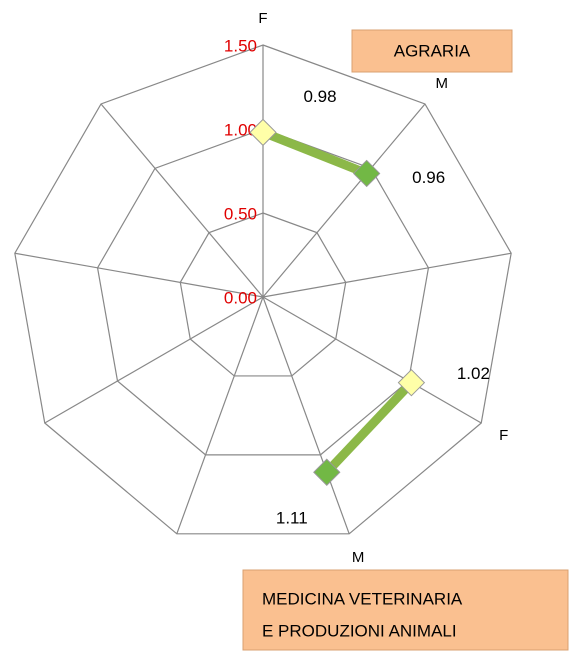 The width and height of the screenshot is (585, 660). I want to click on value-label: 0.98, so click(319, 96).